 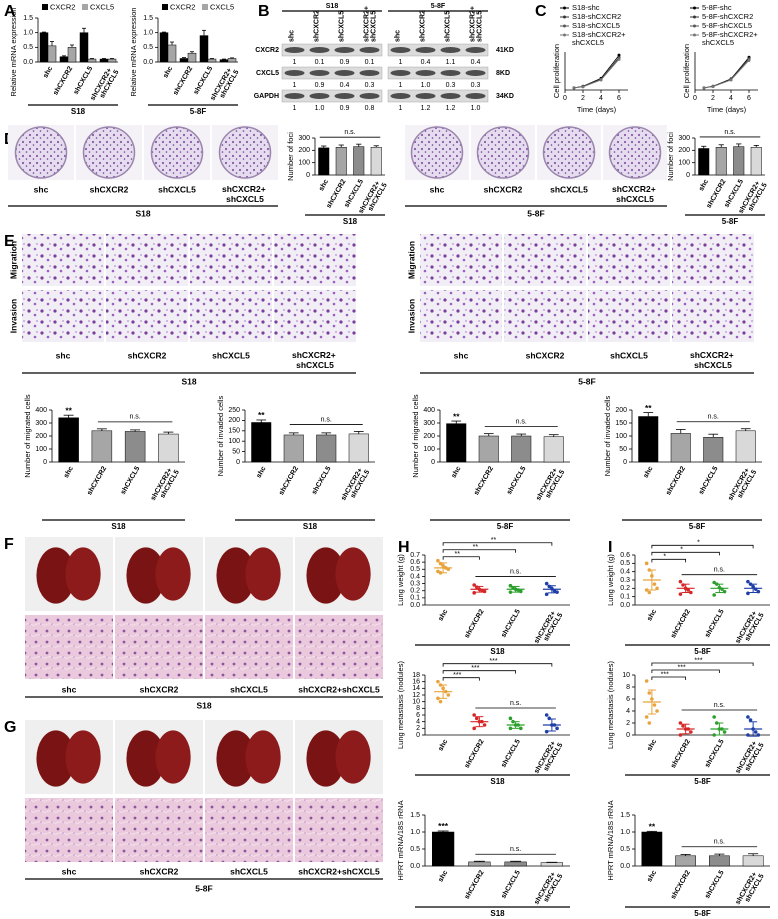 I want to click on significance-label: ***, so click(x=493, y=661).